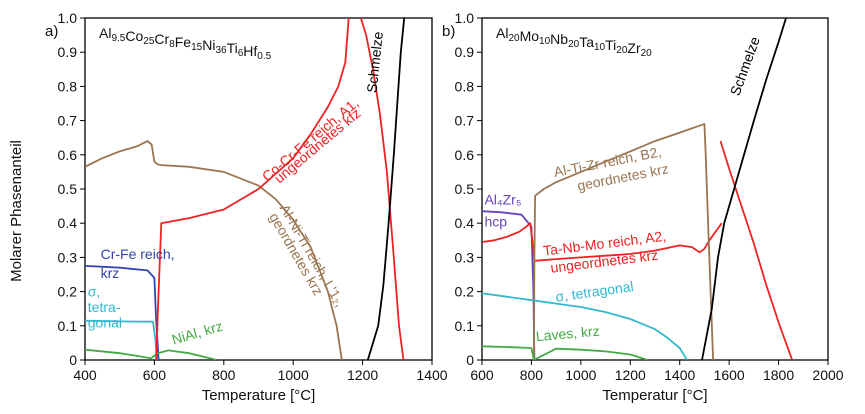 This screenshot has width=865, height=414. Describe the element at coordinates (594, 291) in the screenshot. I see `phase-annotation: σ, tetragonal` at that location.